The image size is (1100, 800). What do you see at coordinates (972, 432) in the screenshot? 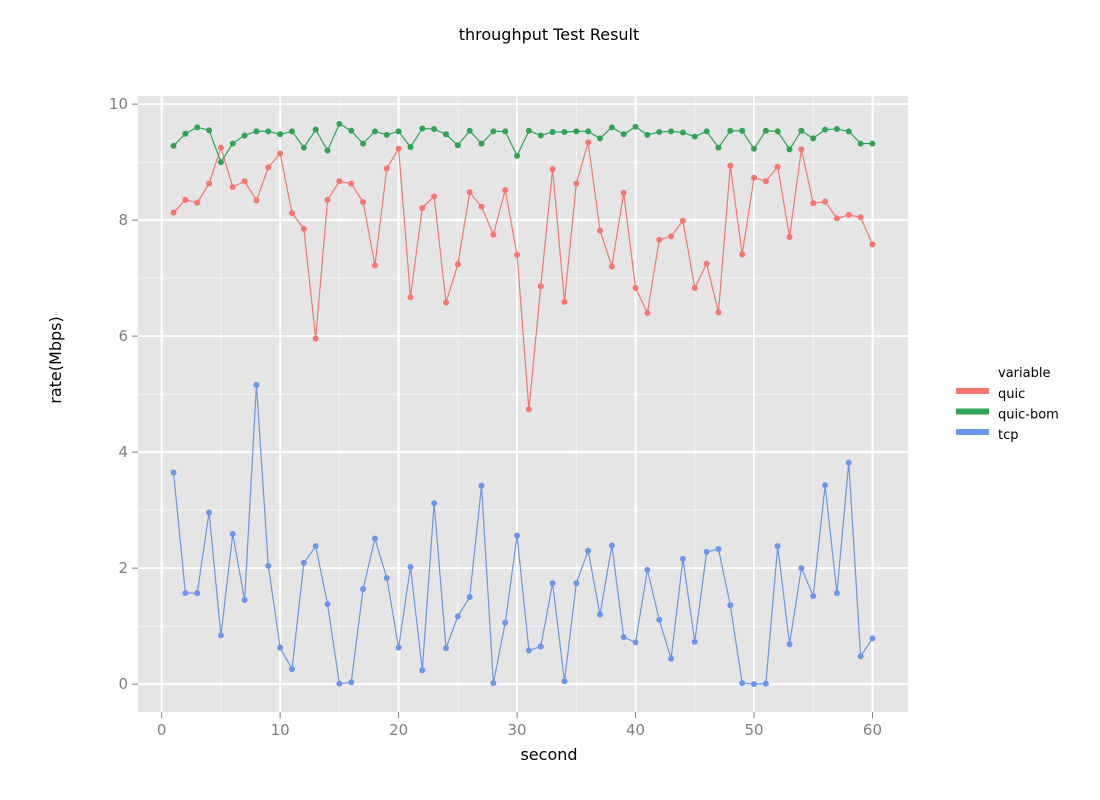
I see `legend-swatch-tcp` at bounding box center [972, 432].